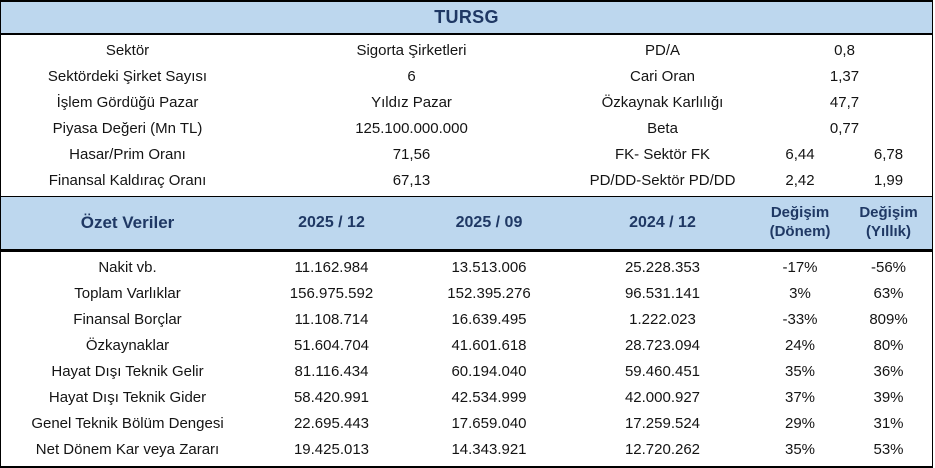 The width and height of the screenshot is (935, 468). Describe the element at coordinates (127, 102) in the screenshot. I see `info-label: İşlem Gördüğü Pazar` at that location.